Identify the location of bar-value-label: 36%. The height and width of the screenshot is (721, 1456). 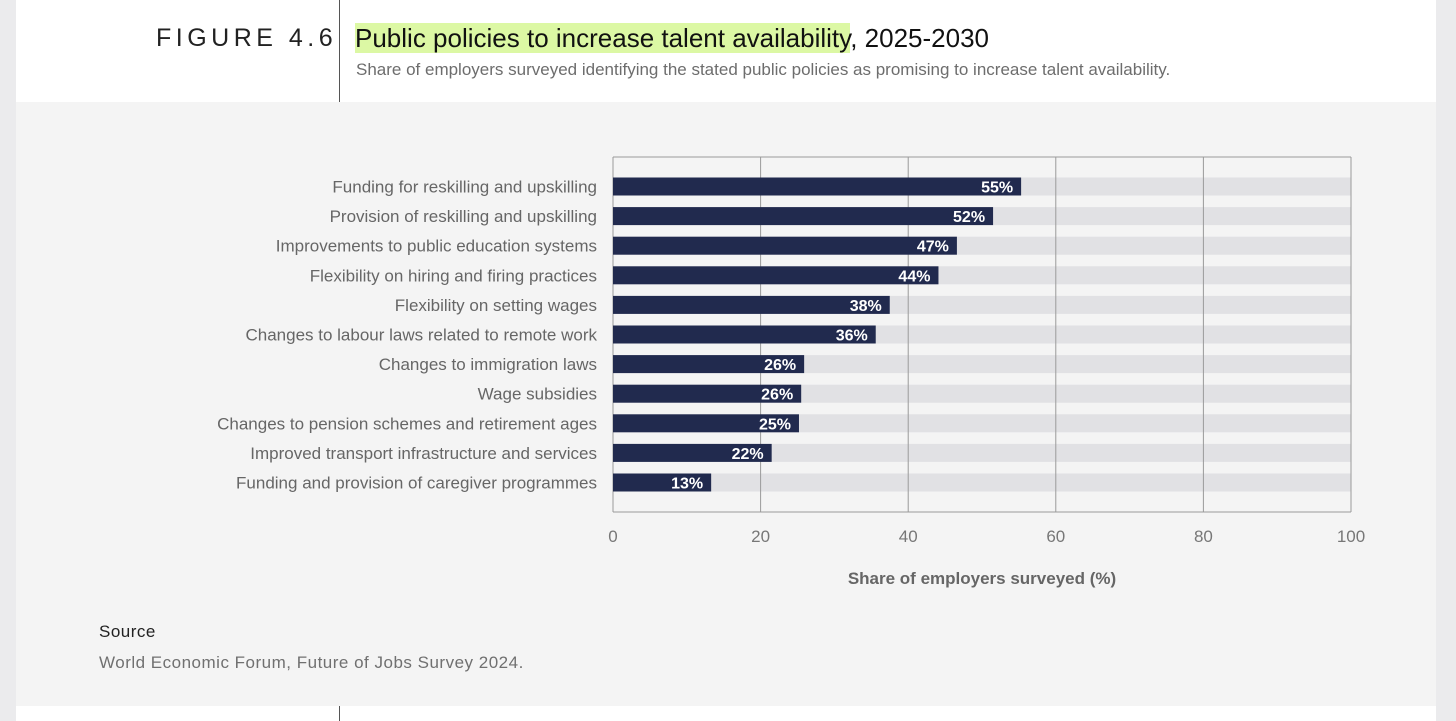
(852, 336).